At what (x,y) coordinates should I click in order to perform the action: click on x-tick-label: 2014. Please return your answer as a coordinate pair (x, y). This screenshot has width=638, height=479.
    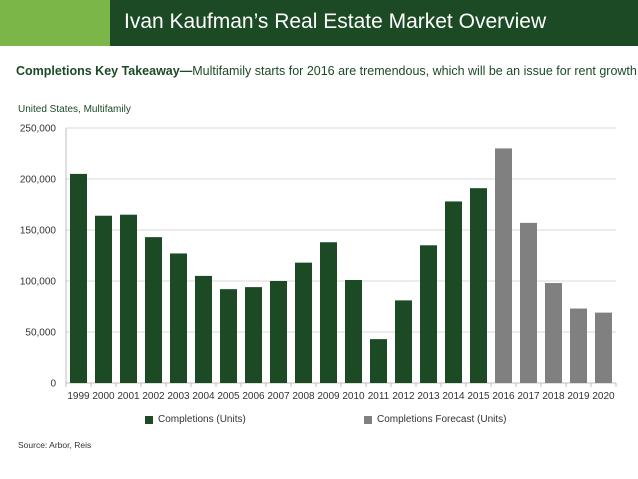
    Looking at the image, I should click on (453, 396).